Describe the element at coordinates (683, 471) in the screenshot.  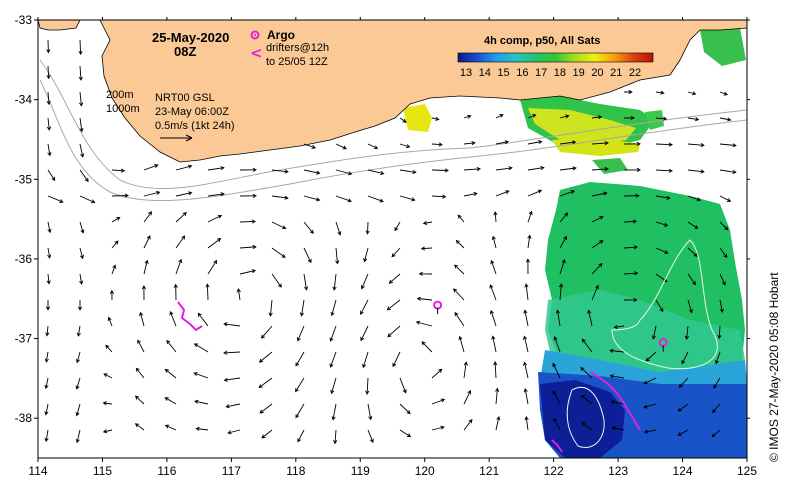
I see `x-tick-label: 124` at that location.